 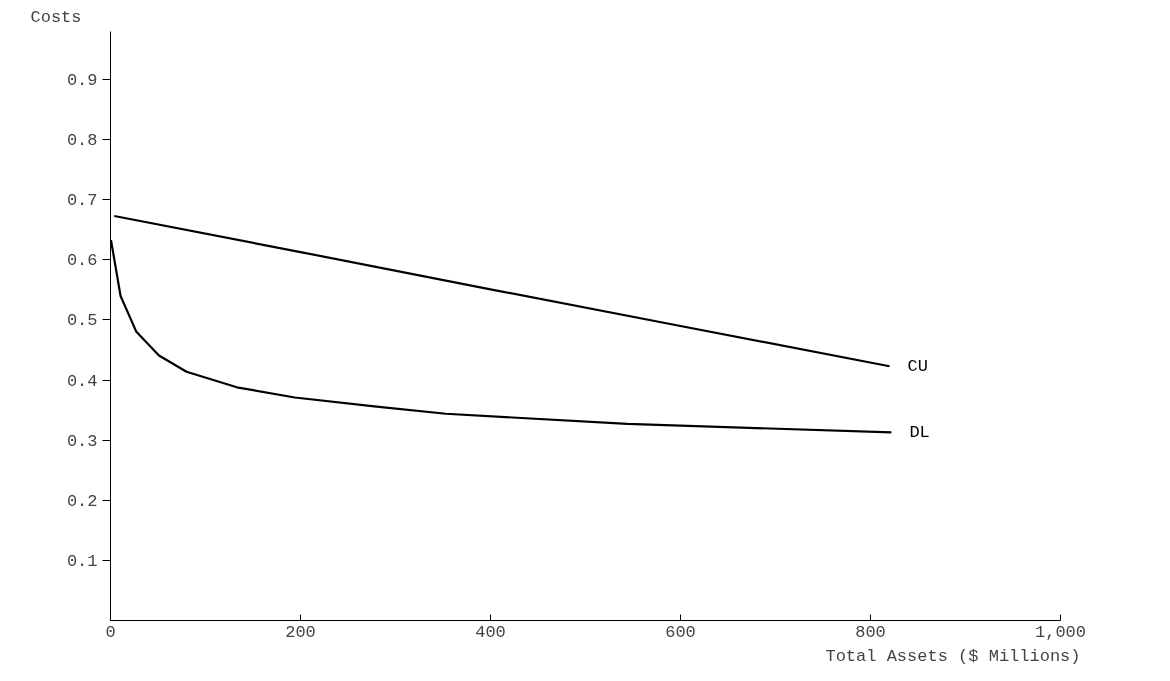 I want to click on y-tick-label: 0.3, so click(x=82, y=441).